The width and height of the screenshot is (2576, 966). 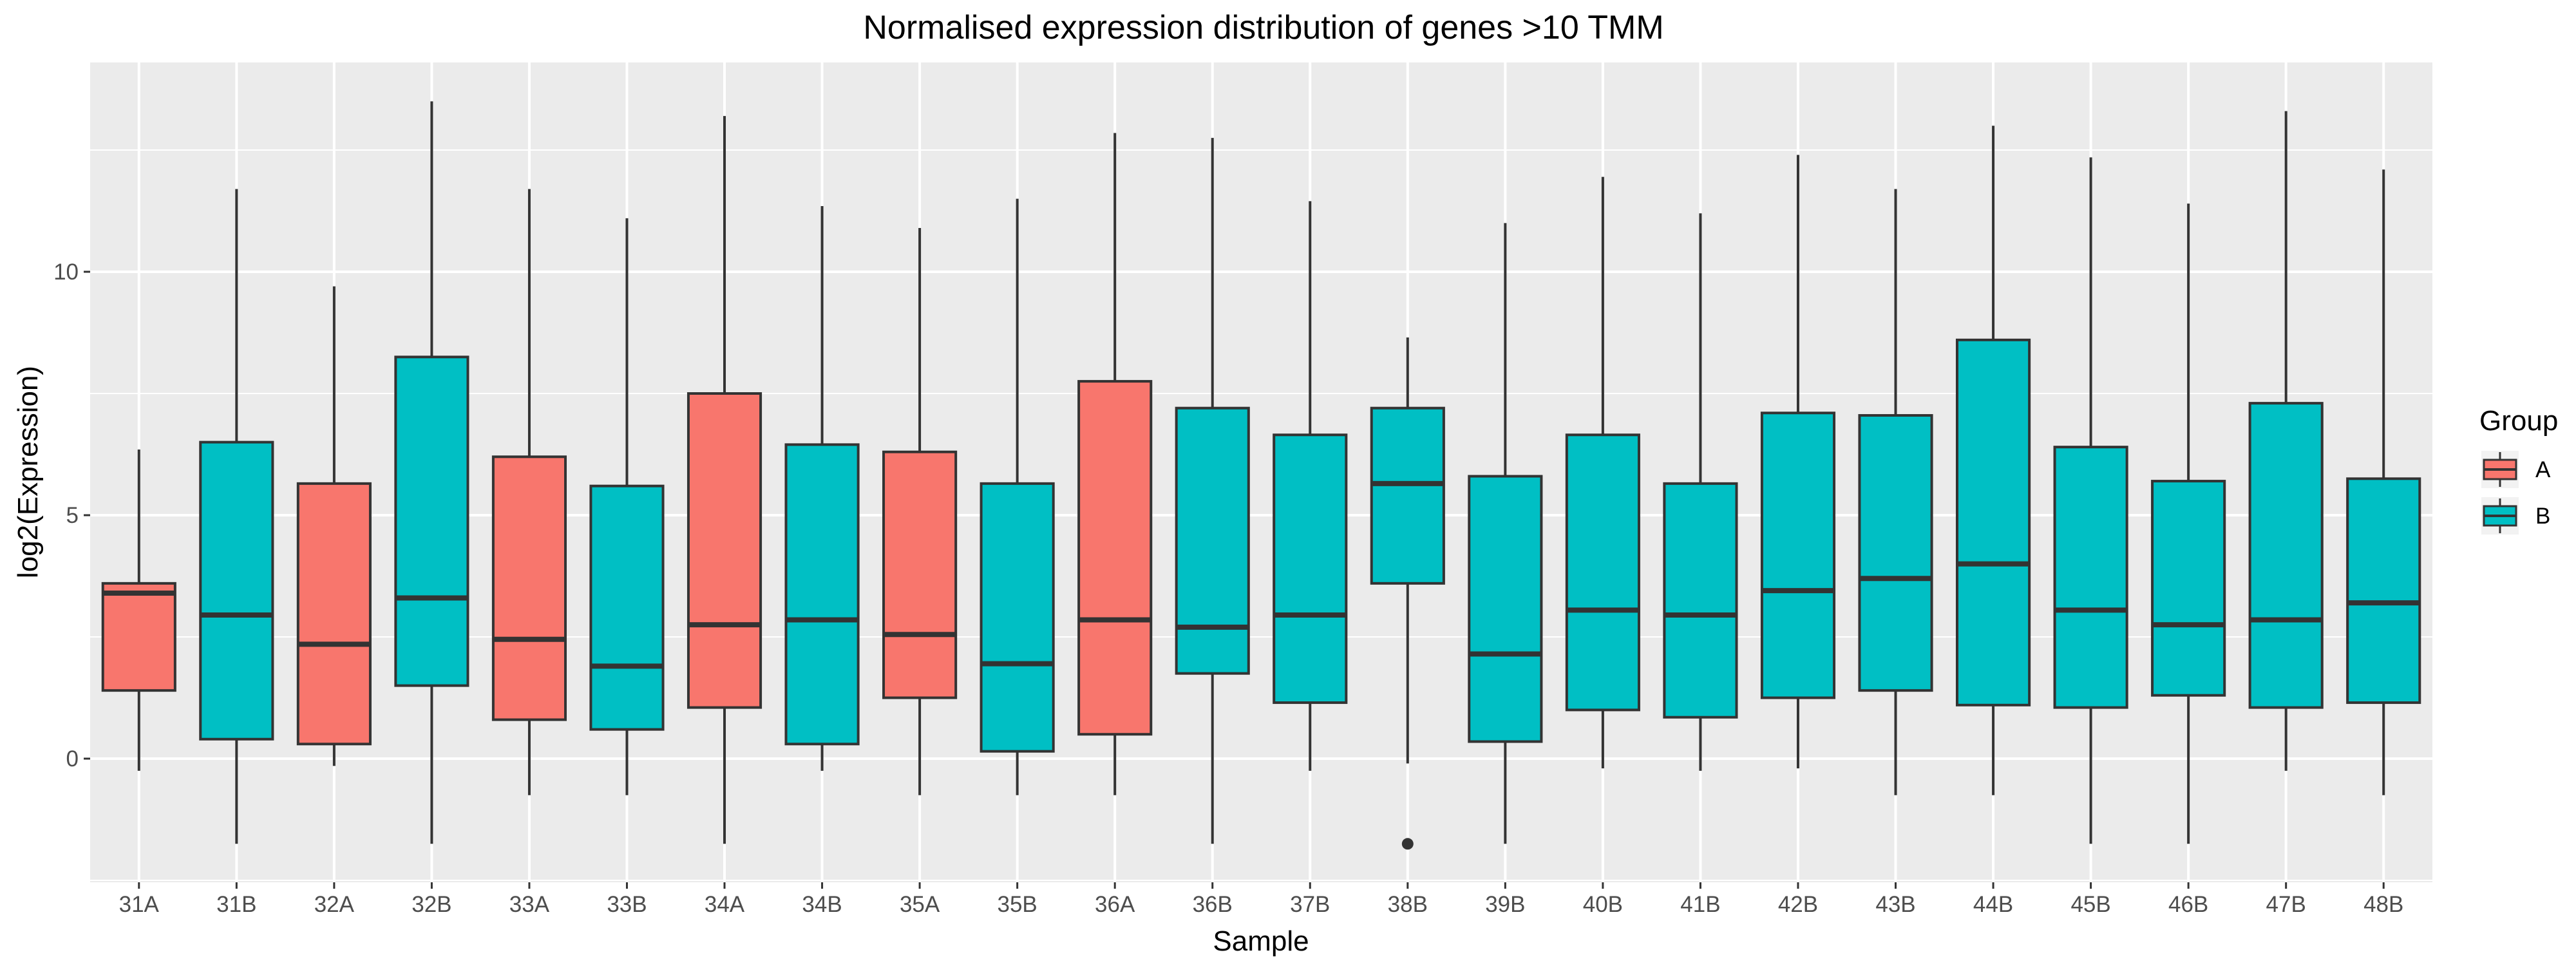 I want to click on legend-label: B, so click(x=2542, y=516).